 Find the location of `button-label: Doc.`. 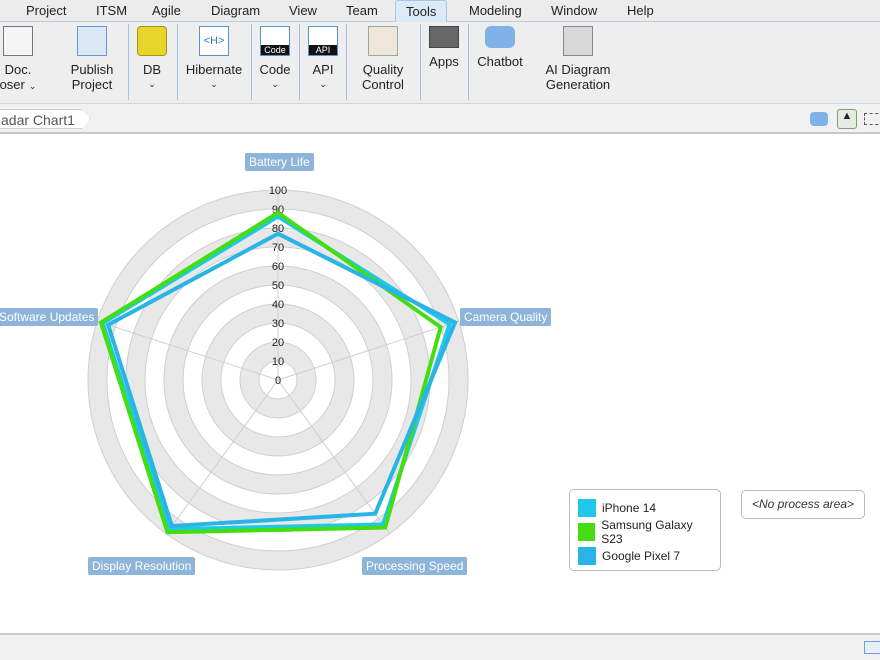

button-label: Doc. is located at coordinates (18, 69).